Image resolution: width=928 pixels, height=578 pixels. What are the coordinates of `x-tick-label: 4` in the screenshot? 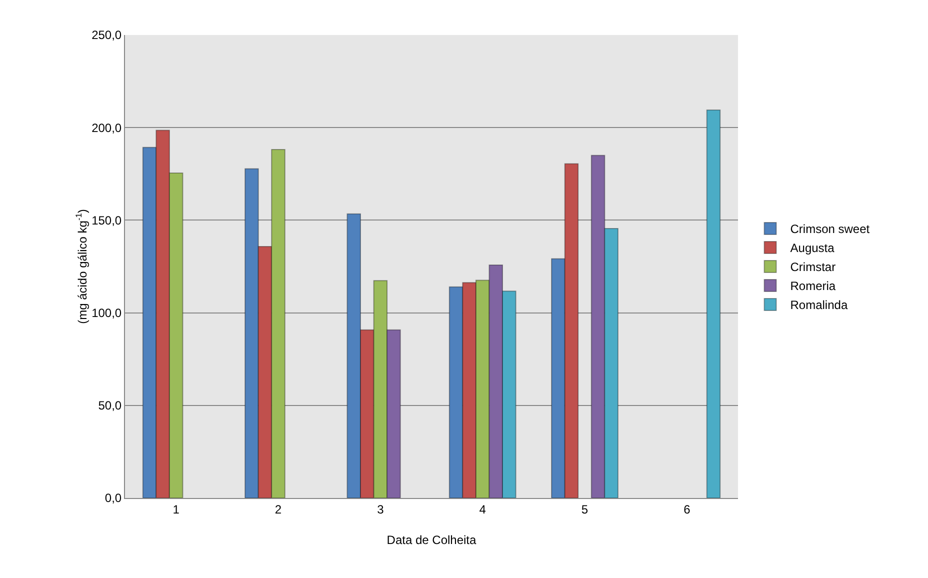 It's located at (482, 509).